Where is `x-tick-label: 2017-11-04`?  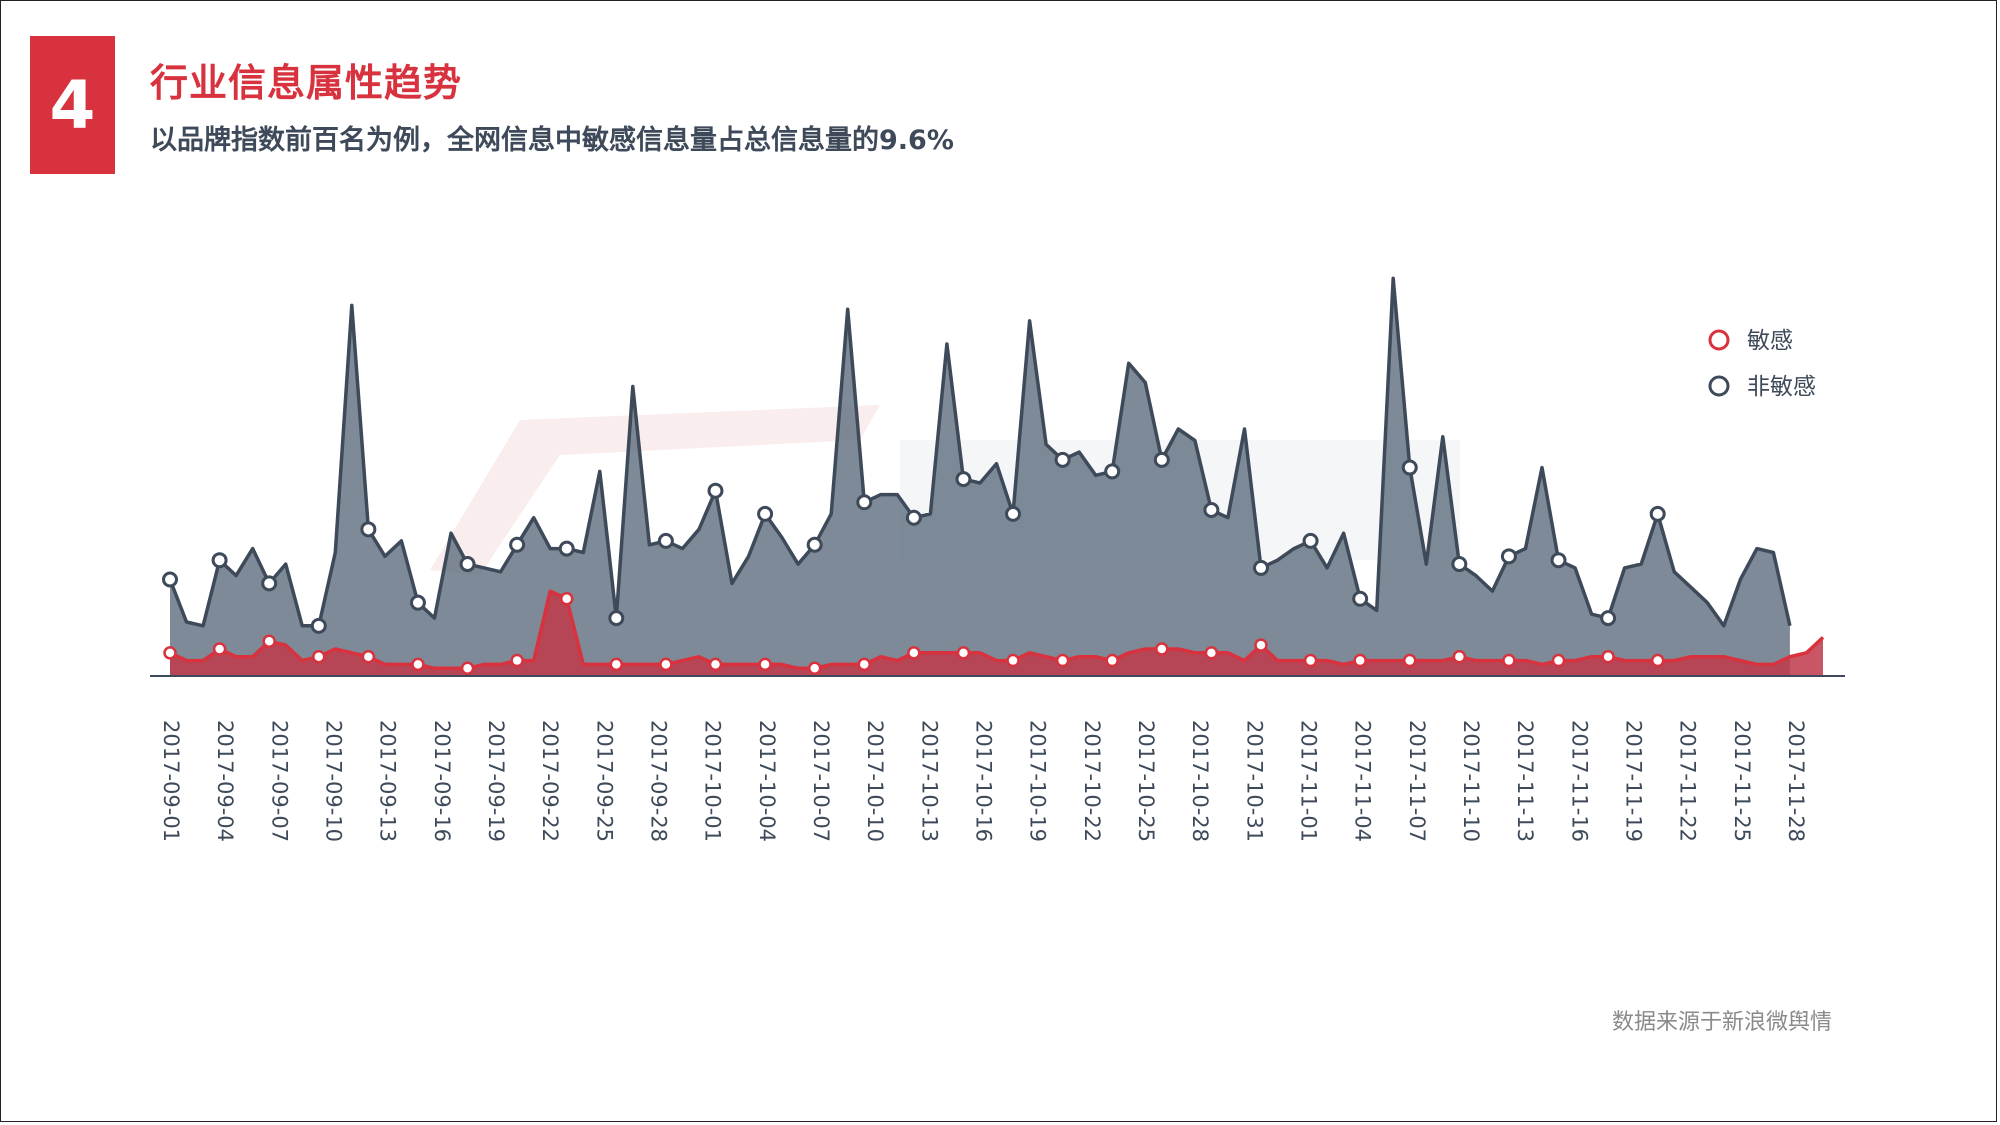
x-tick-label: 2017-11-04 is located at coordinates (1363, 781).